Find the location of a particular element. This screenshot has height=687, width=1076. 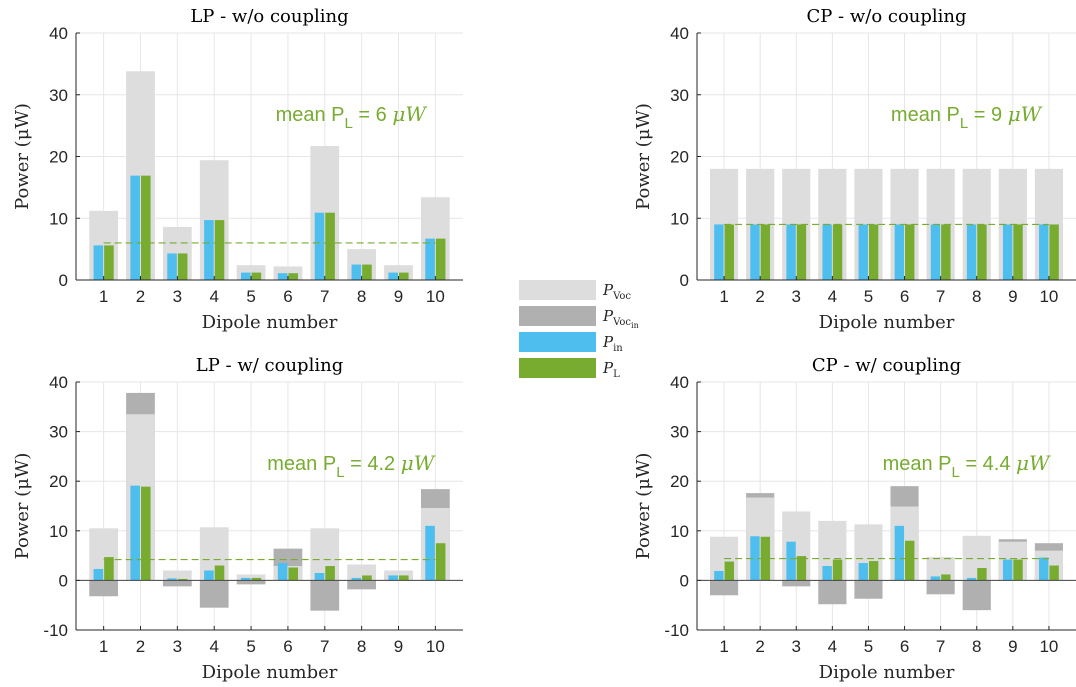

annotation-value: = 4.2 is located at coordinates (373, 464).